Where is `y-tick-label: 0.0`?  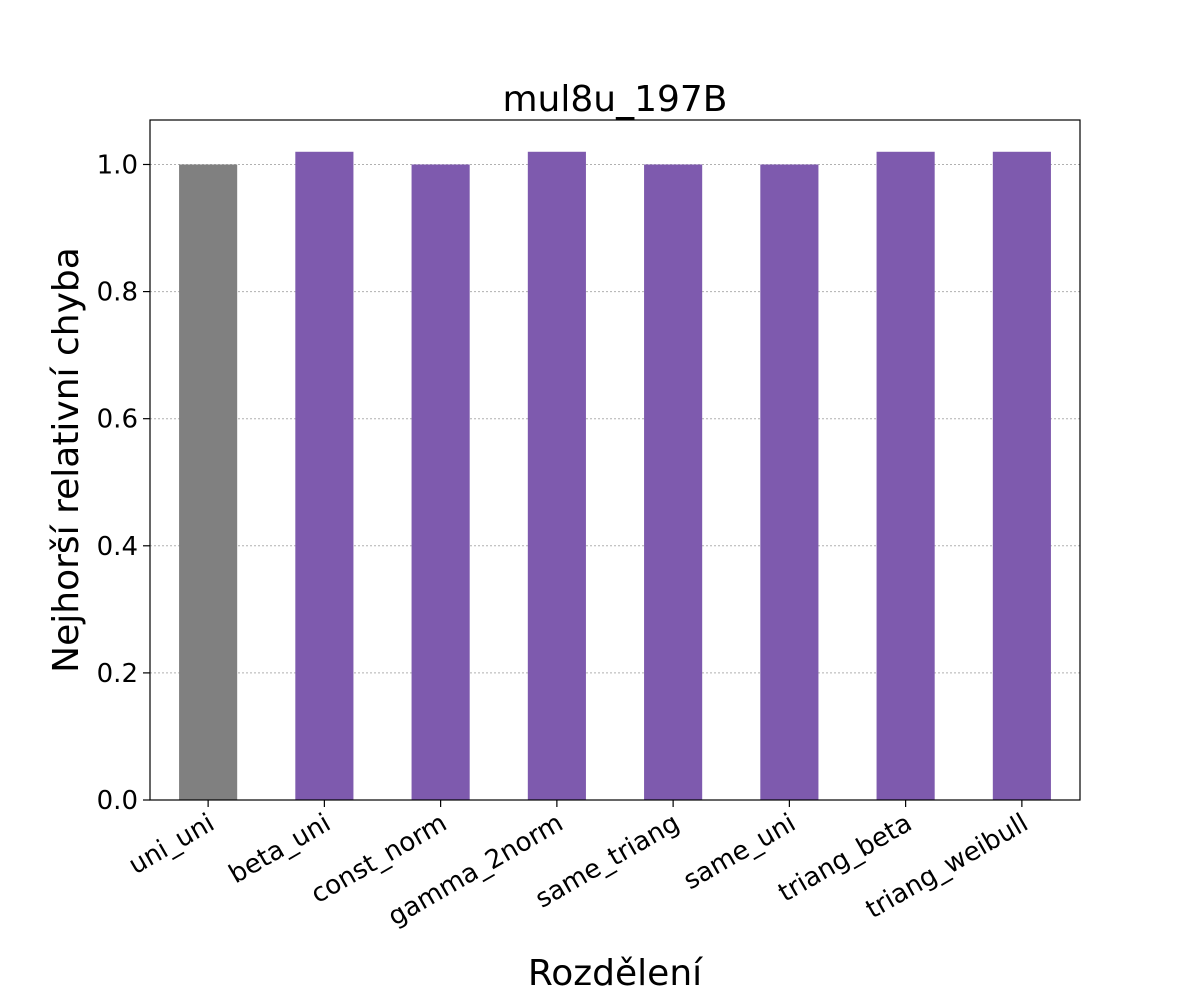
y-tick-label: 0.0 is located at coordinates (117, 801).